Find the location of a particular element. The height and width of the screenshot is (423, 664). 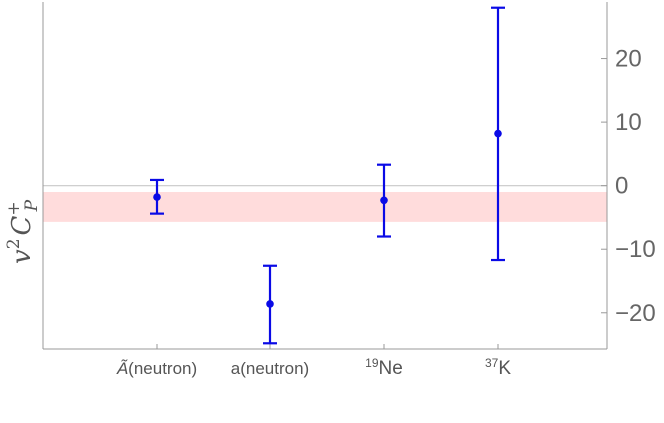

y-tick-label: −10 is located at coordinates (635, 249).